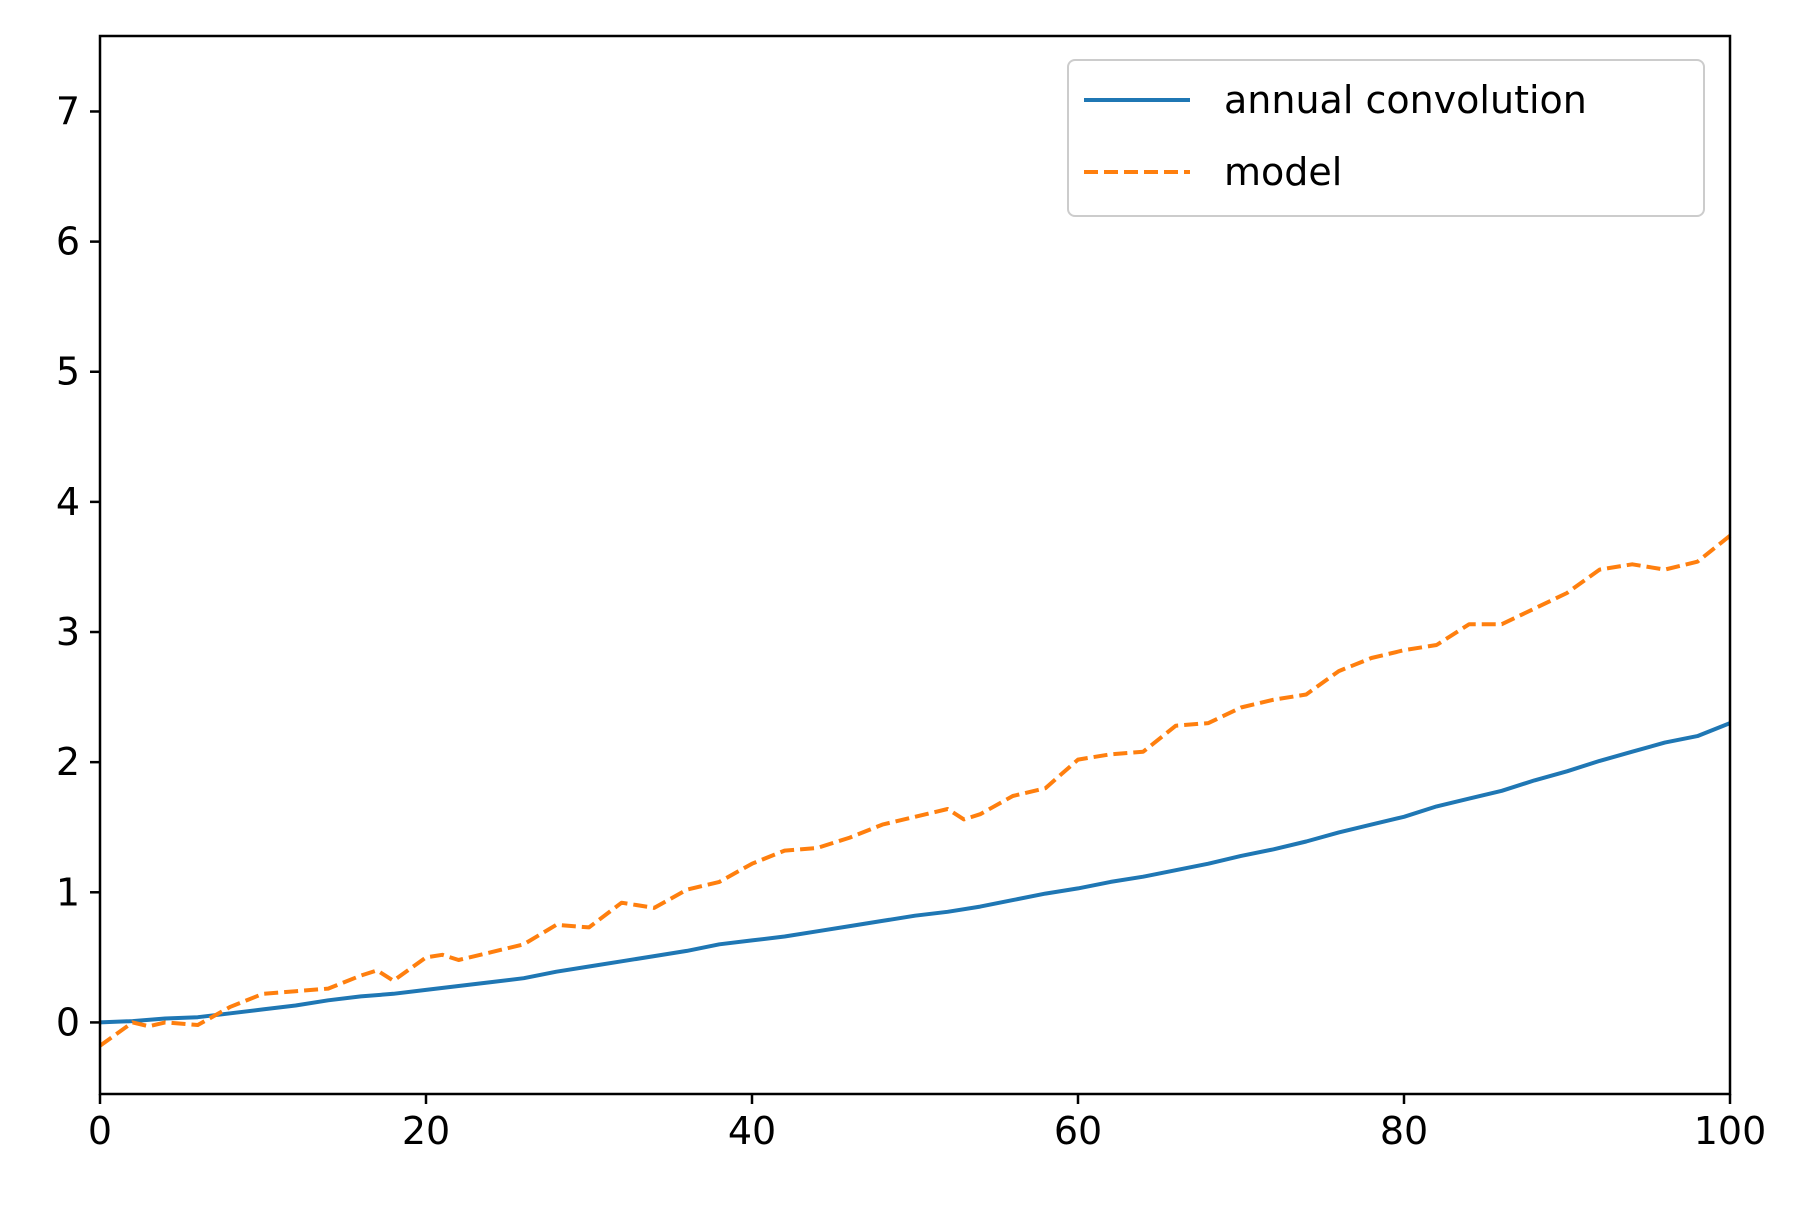 The height and width of the screenshot is (1208, 1808). I want to click on x-tick-label: 0, so click(100, 1131).